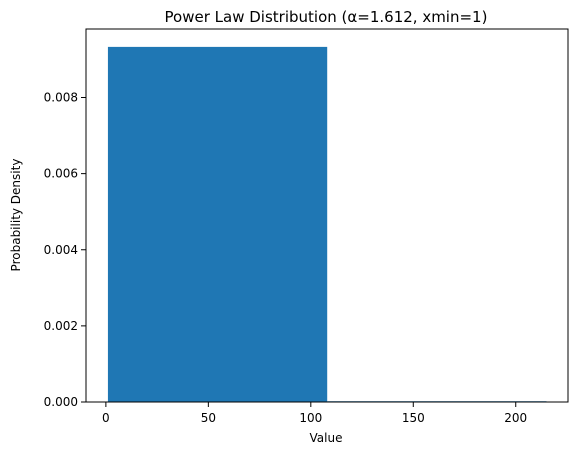  What do you see at coordinates (61, 250) in the screenshot?
I see `y-axis-tick-label-0-004: 0.004` at bounding box center [61, 250].